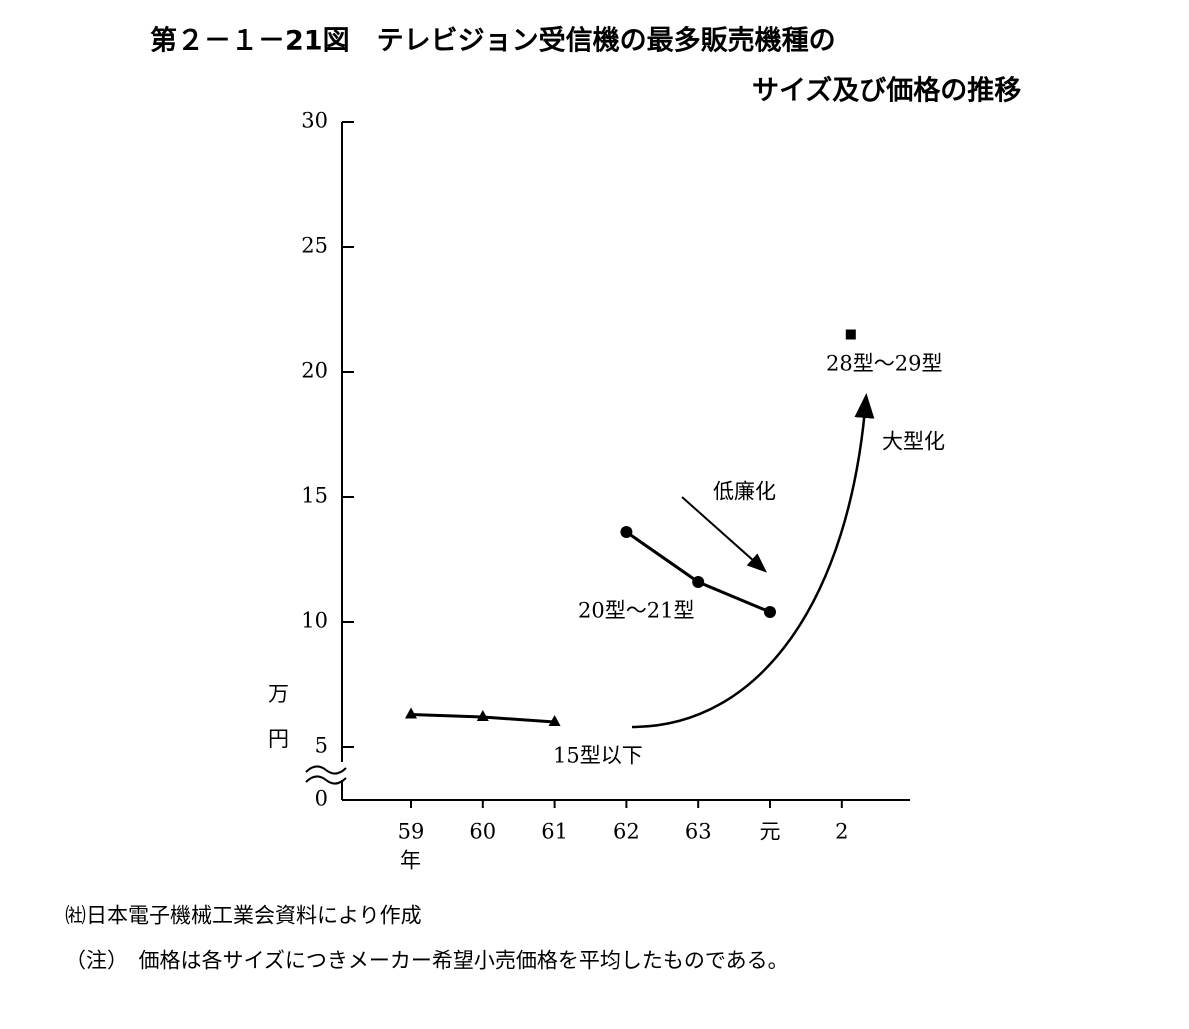 This screenshot has height=1029, width=1189. What do you see at coordinates (410, 861) in the screenshot?
I see `x-unit-label: 年` at bounding box center [410, 861].